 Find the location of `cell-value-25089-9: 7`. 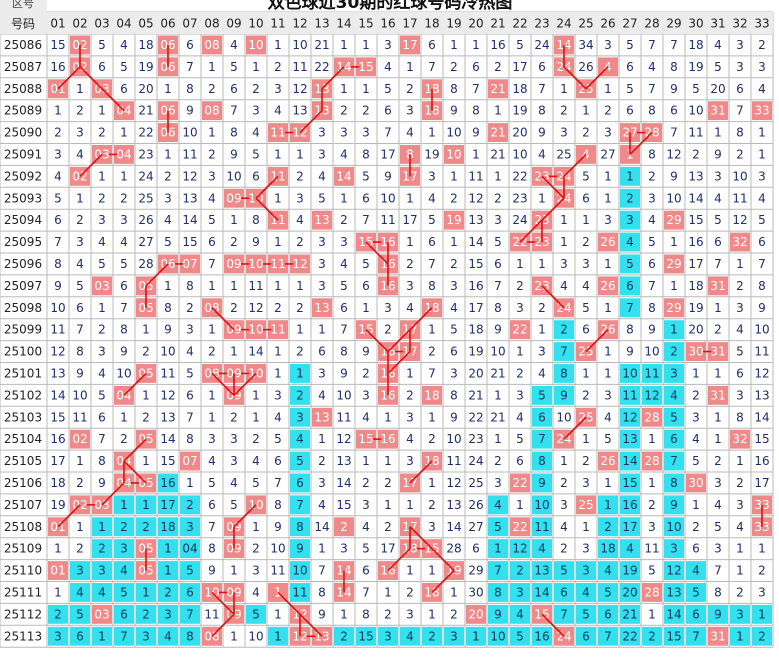

cell-value-25089-9: 7 is located at coordinates (234, 111).